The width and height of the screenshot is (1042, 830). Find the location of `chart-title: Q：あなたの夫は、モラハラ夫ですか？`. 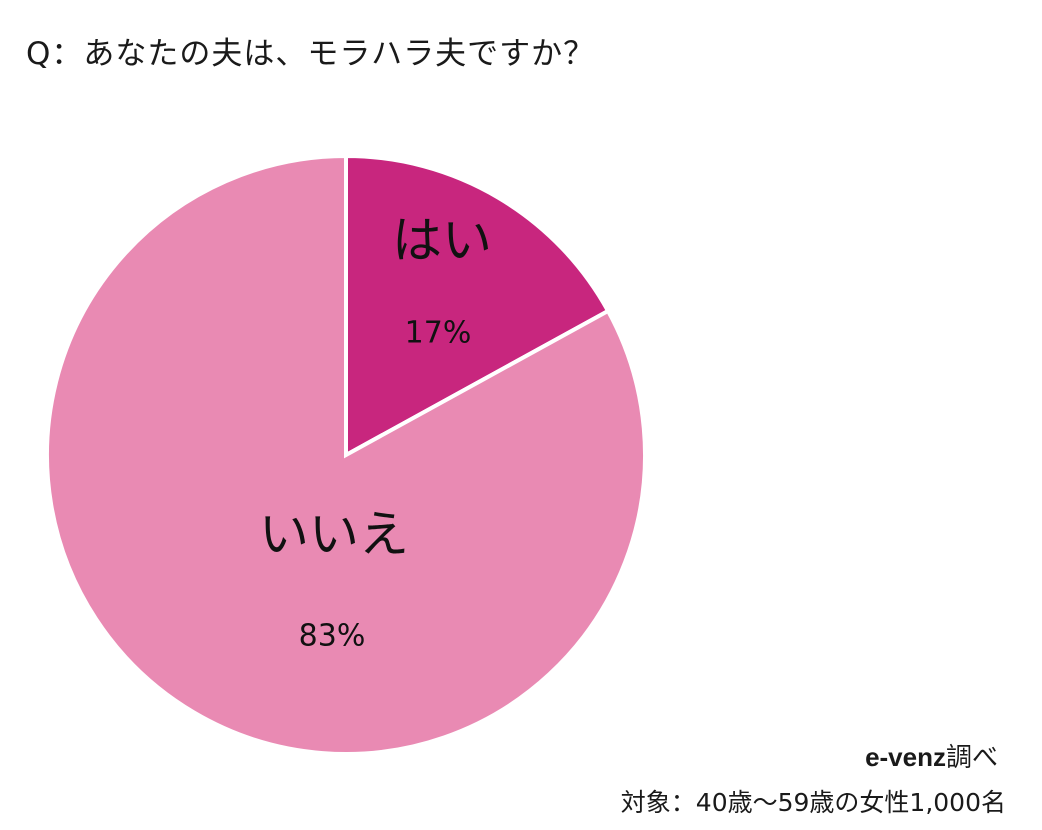

chart-title: Q：あなたの夫は、モラハラ夫ですか？ is located at coordinates (311, 54).